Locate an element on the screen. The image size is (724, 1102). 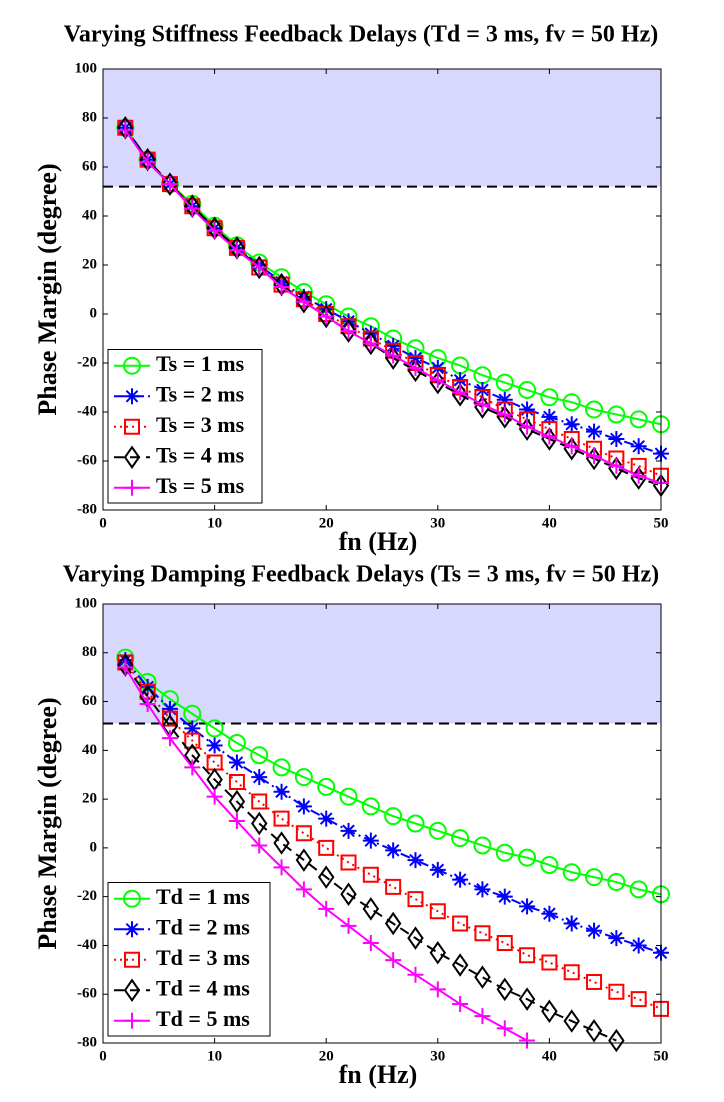
legend-box is located at coordinates (189, 959).